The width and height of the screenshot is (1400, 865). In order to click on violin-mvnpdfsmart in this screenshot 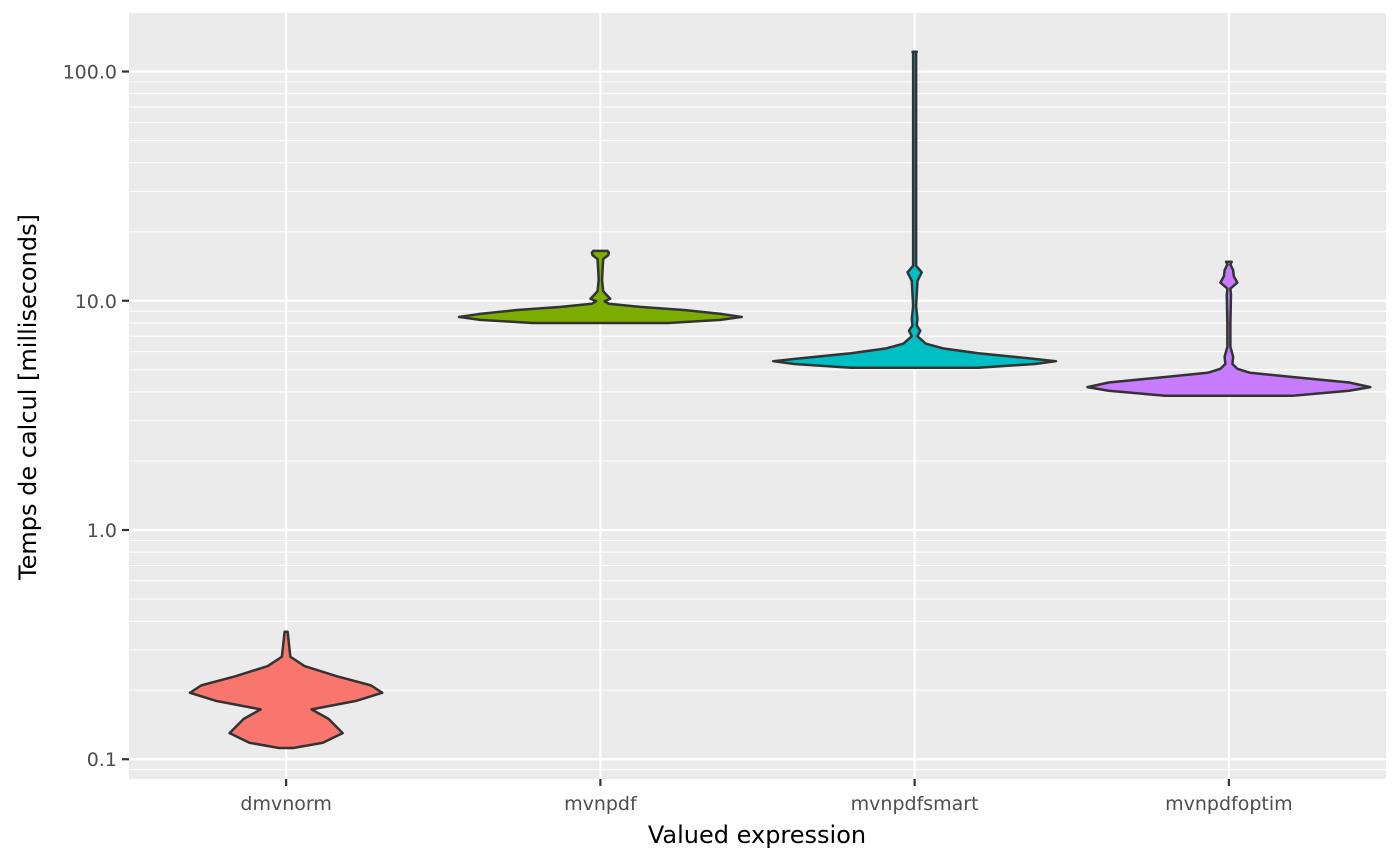, I will do `click(914, 210)`.